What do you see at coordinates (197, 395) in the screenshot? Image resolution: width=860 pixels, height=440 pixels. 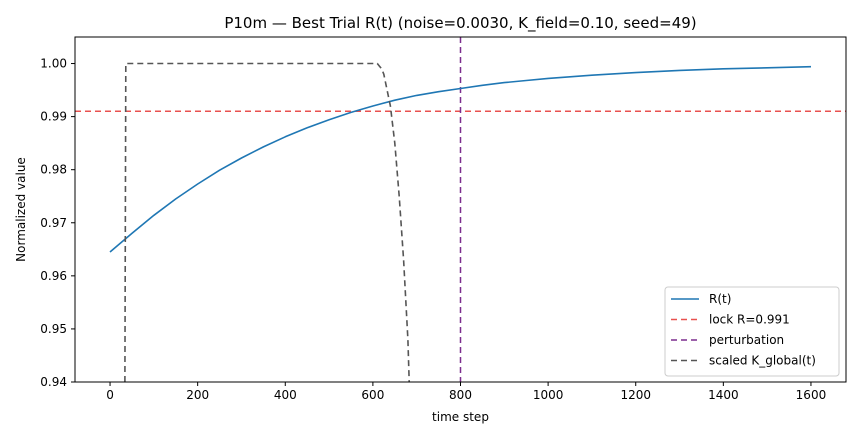 I see `x-tick-label: 200` at bounding box center [197, 395].